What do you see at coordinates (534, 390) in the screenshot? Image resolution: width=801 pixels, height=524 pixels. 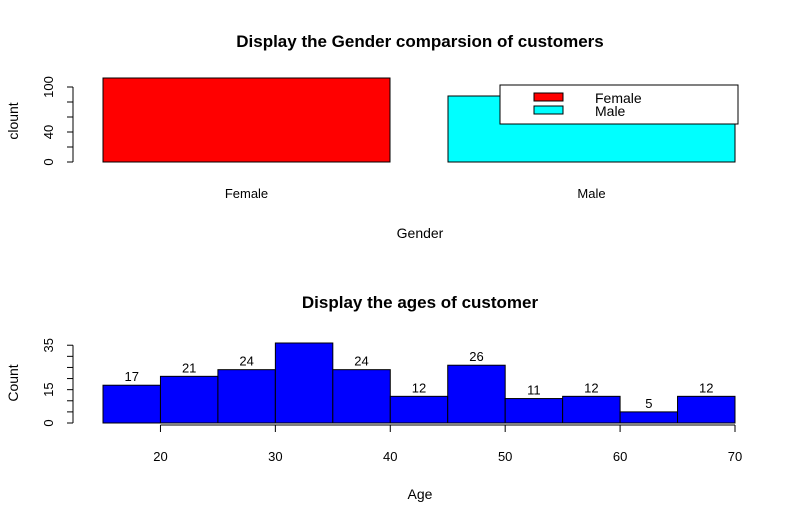 I see `data-label: 11` at bounding box center [534, 390].